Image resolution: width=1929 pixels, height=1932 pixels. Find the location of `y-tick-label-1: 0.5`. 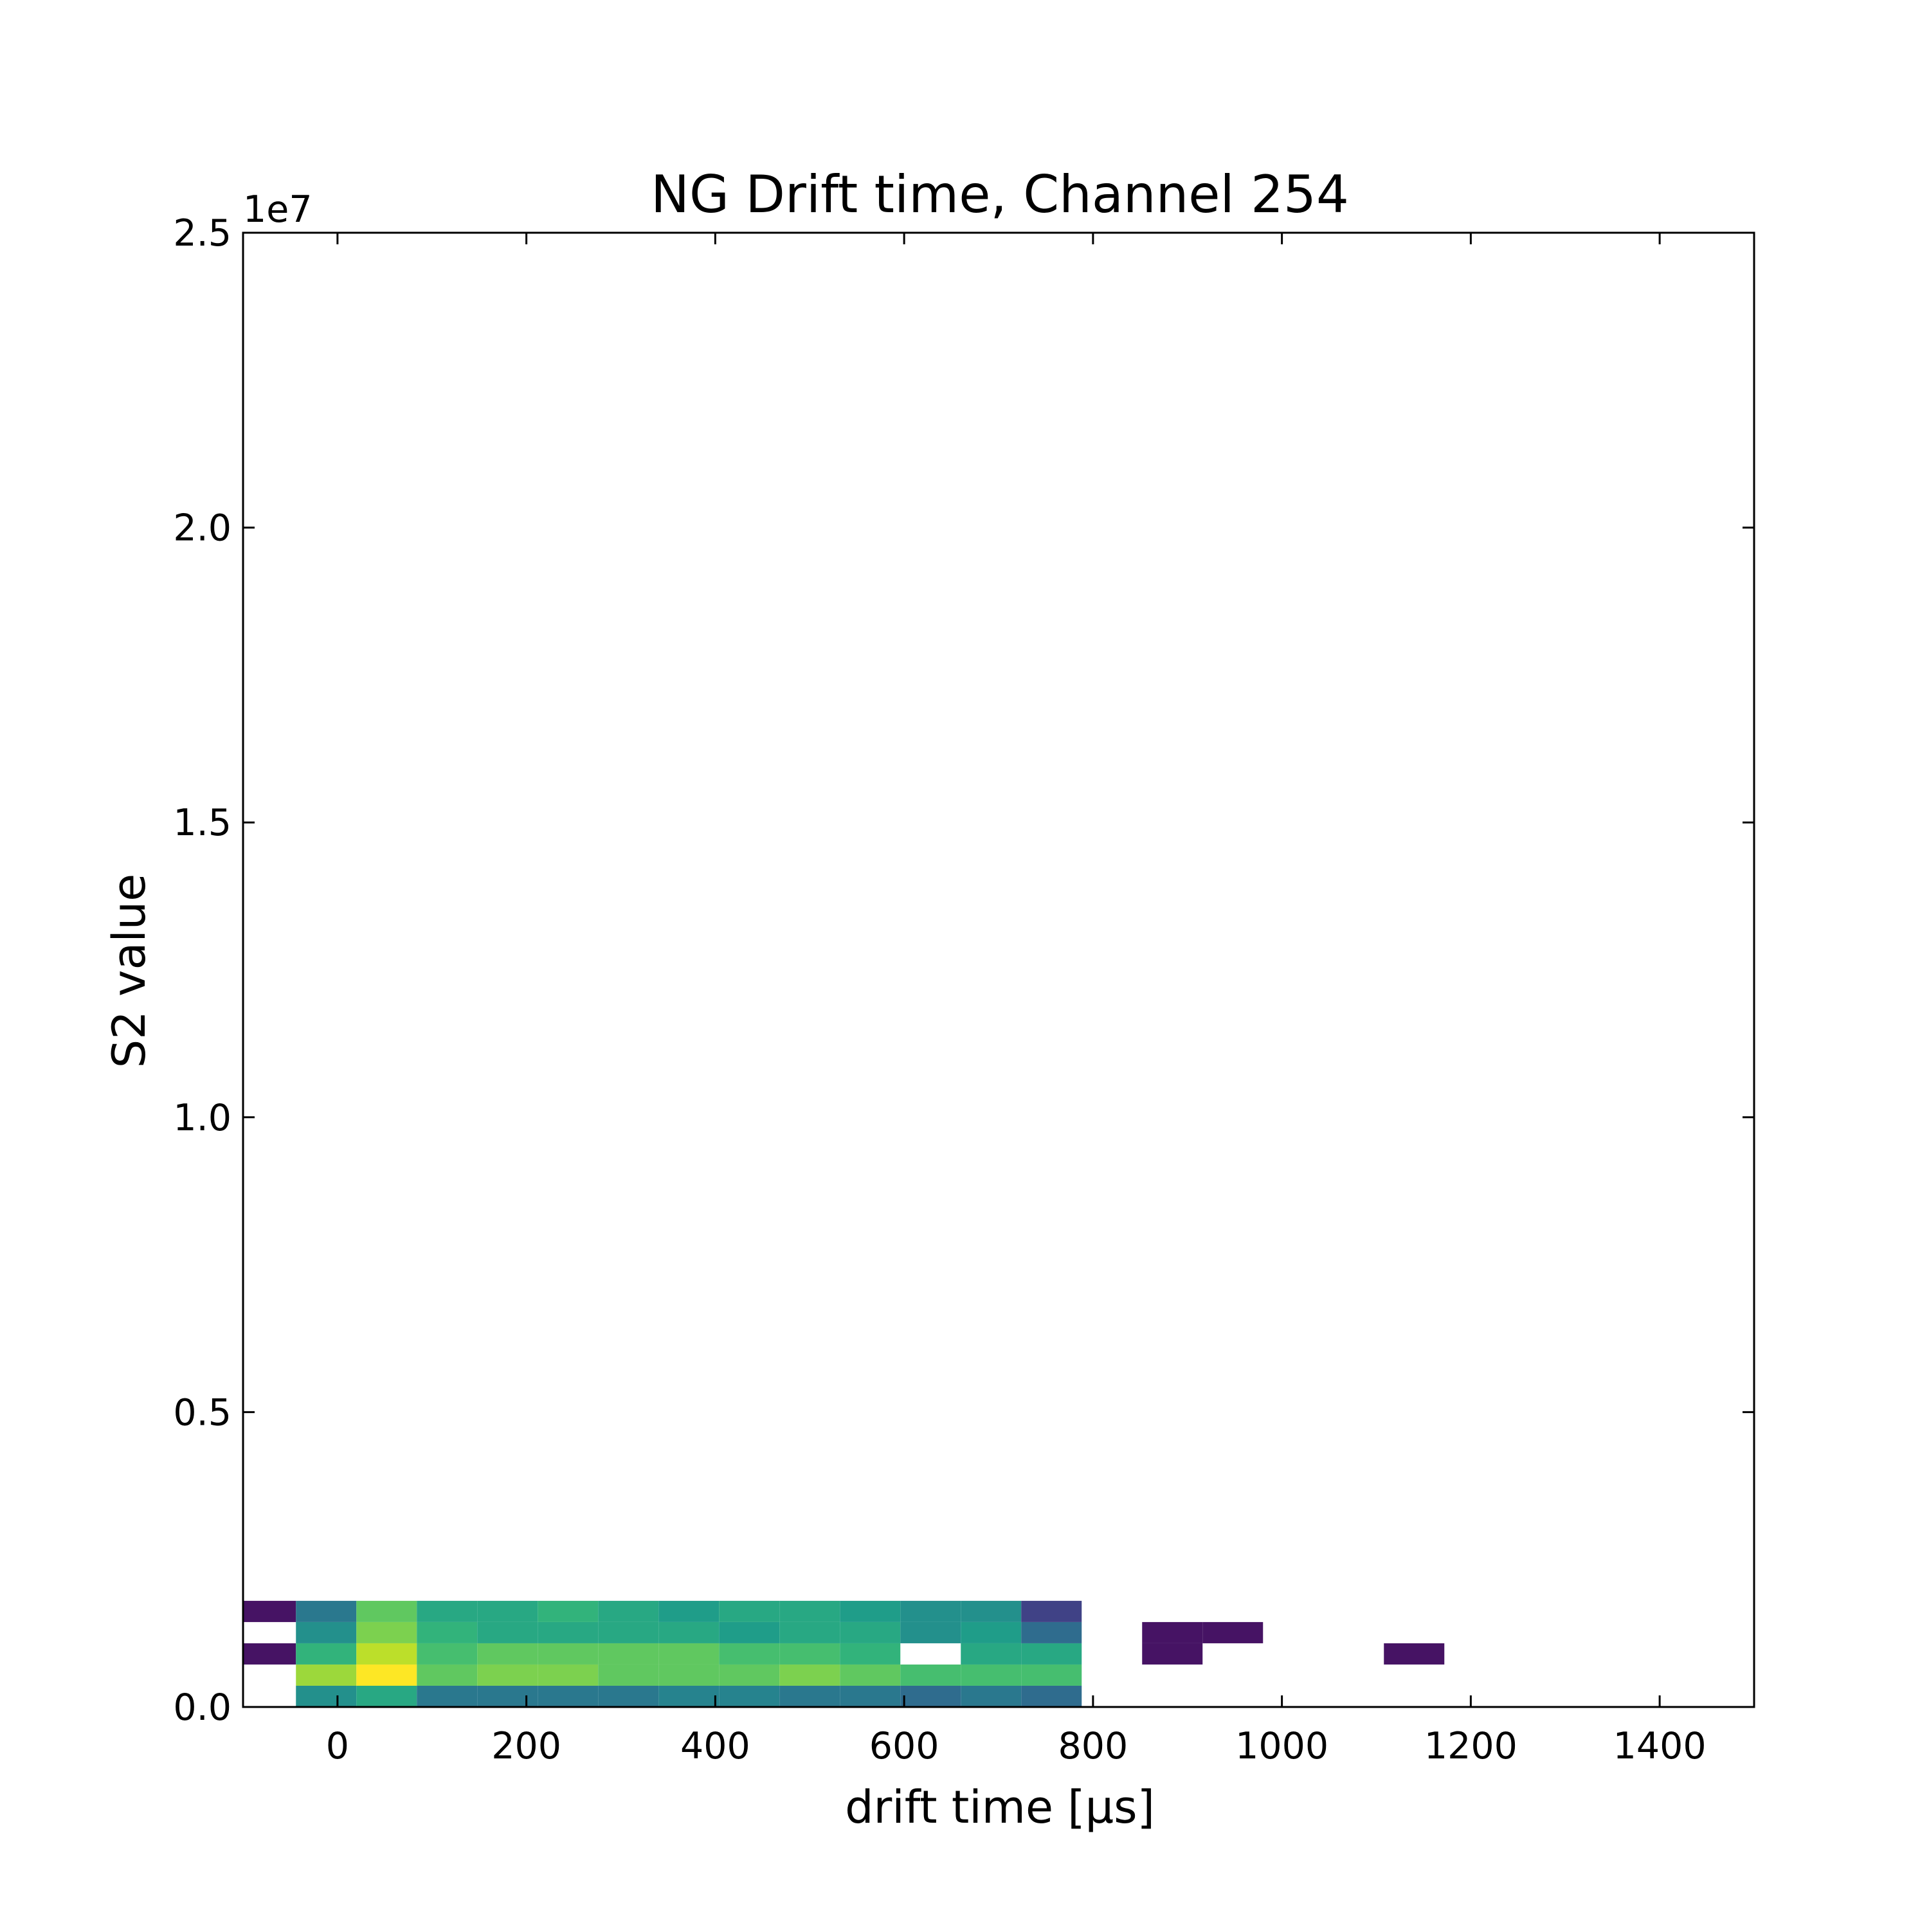

y-tick-label-1: 0.5 is located at coordinates (202, 1412).